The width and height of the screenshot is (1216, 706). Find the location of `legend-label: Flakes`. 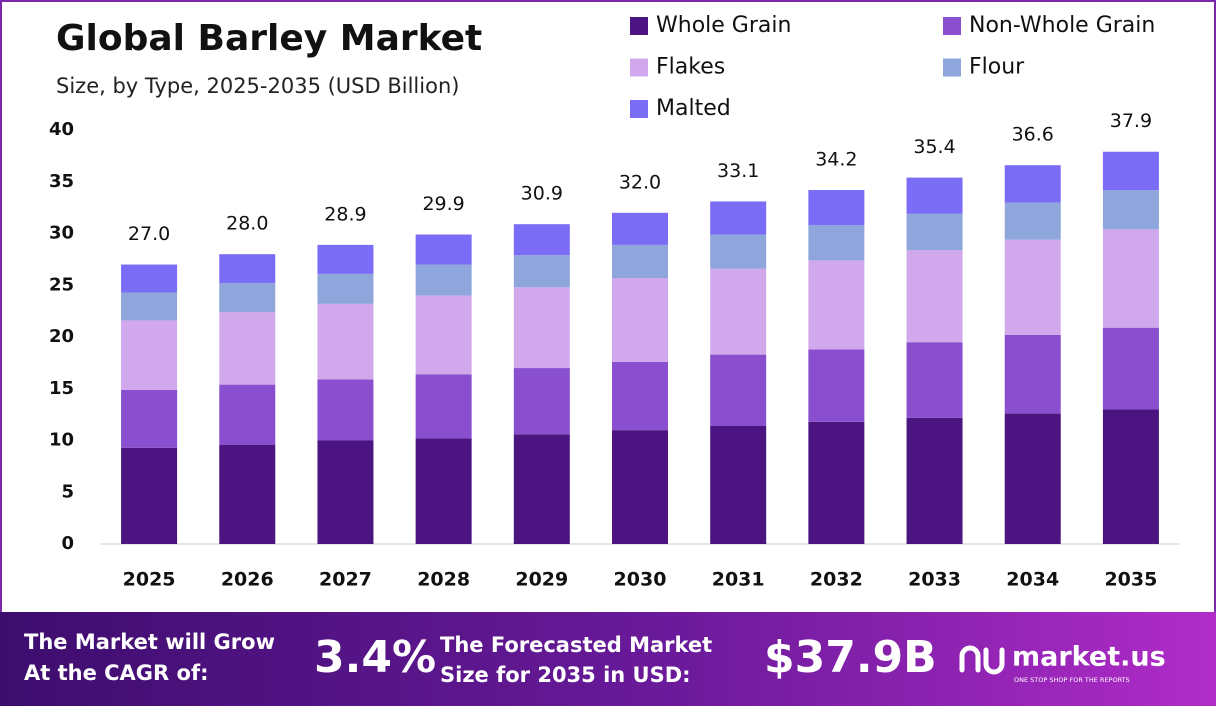

legend-label: Flakes is located at coordinates (690, 67).